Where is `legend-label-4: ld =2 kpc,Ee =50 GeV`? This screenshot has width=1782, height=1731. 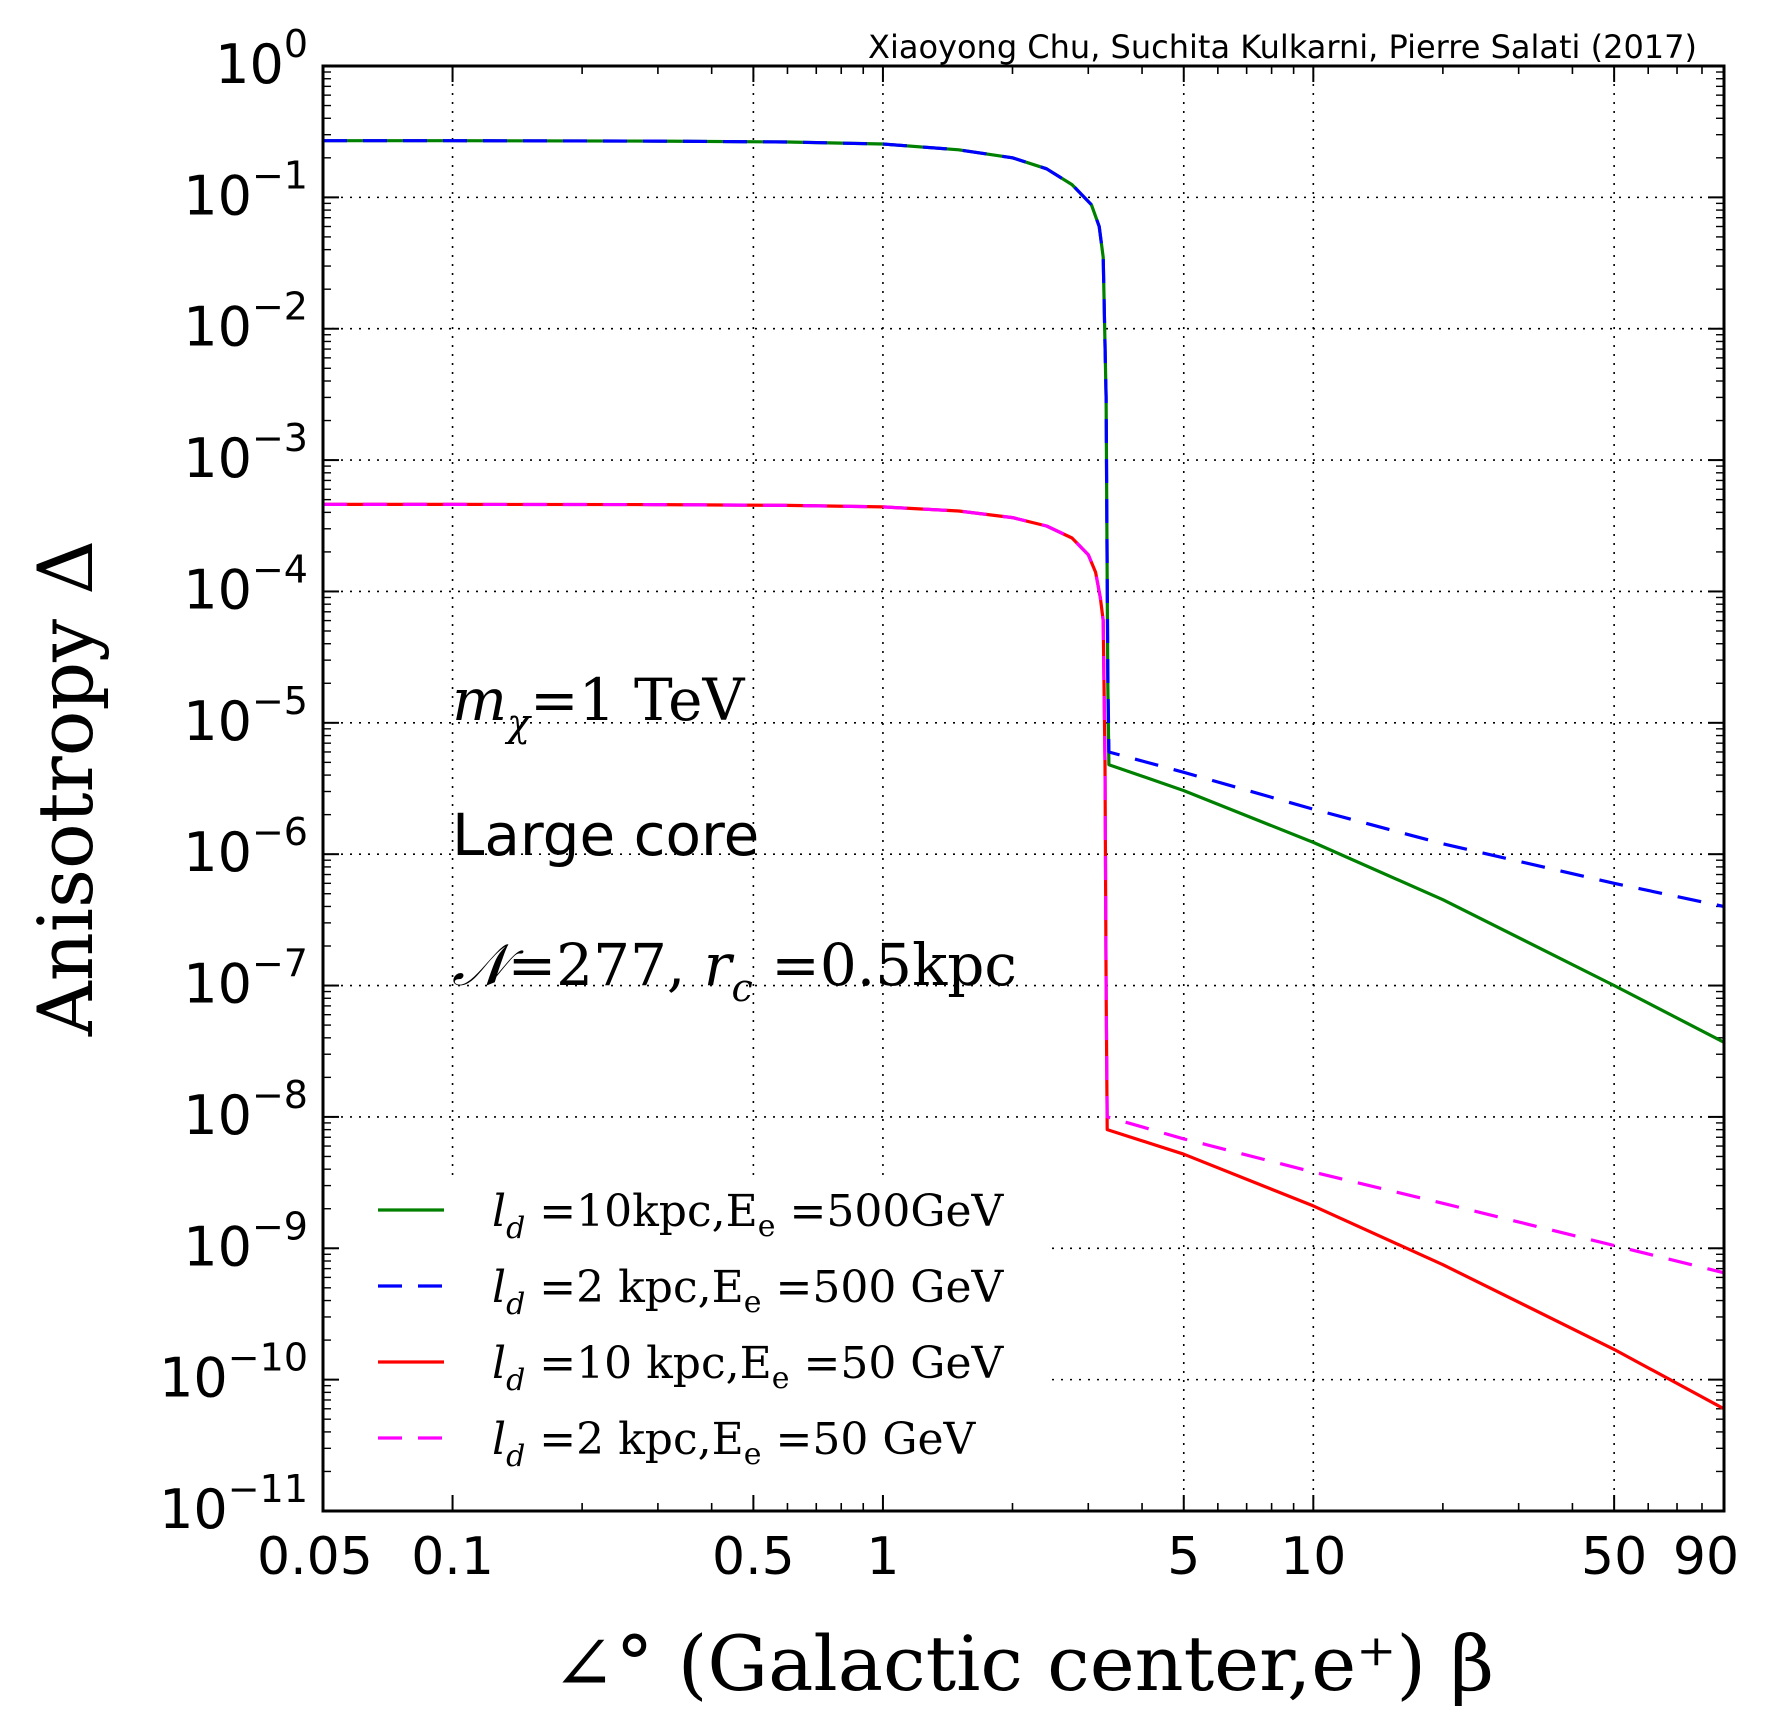 legend-label-4: ld =2 kpc,Ee =50 GeV is located at coordinates (734, 1444).